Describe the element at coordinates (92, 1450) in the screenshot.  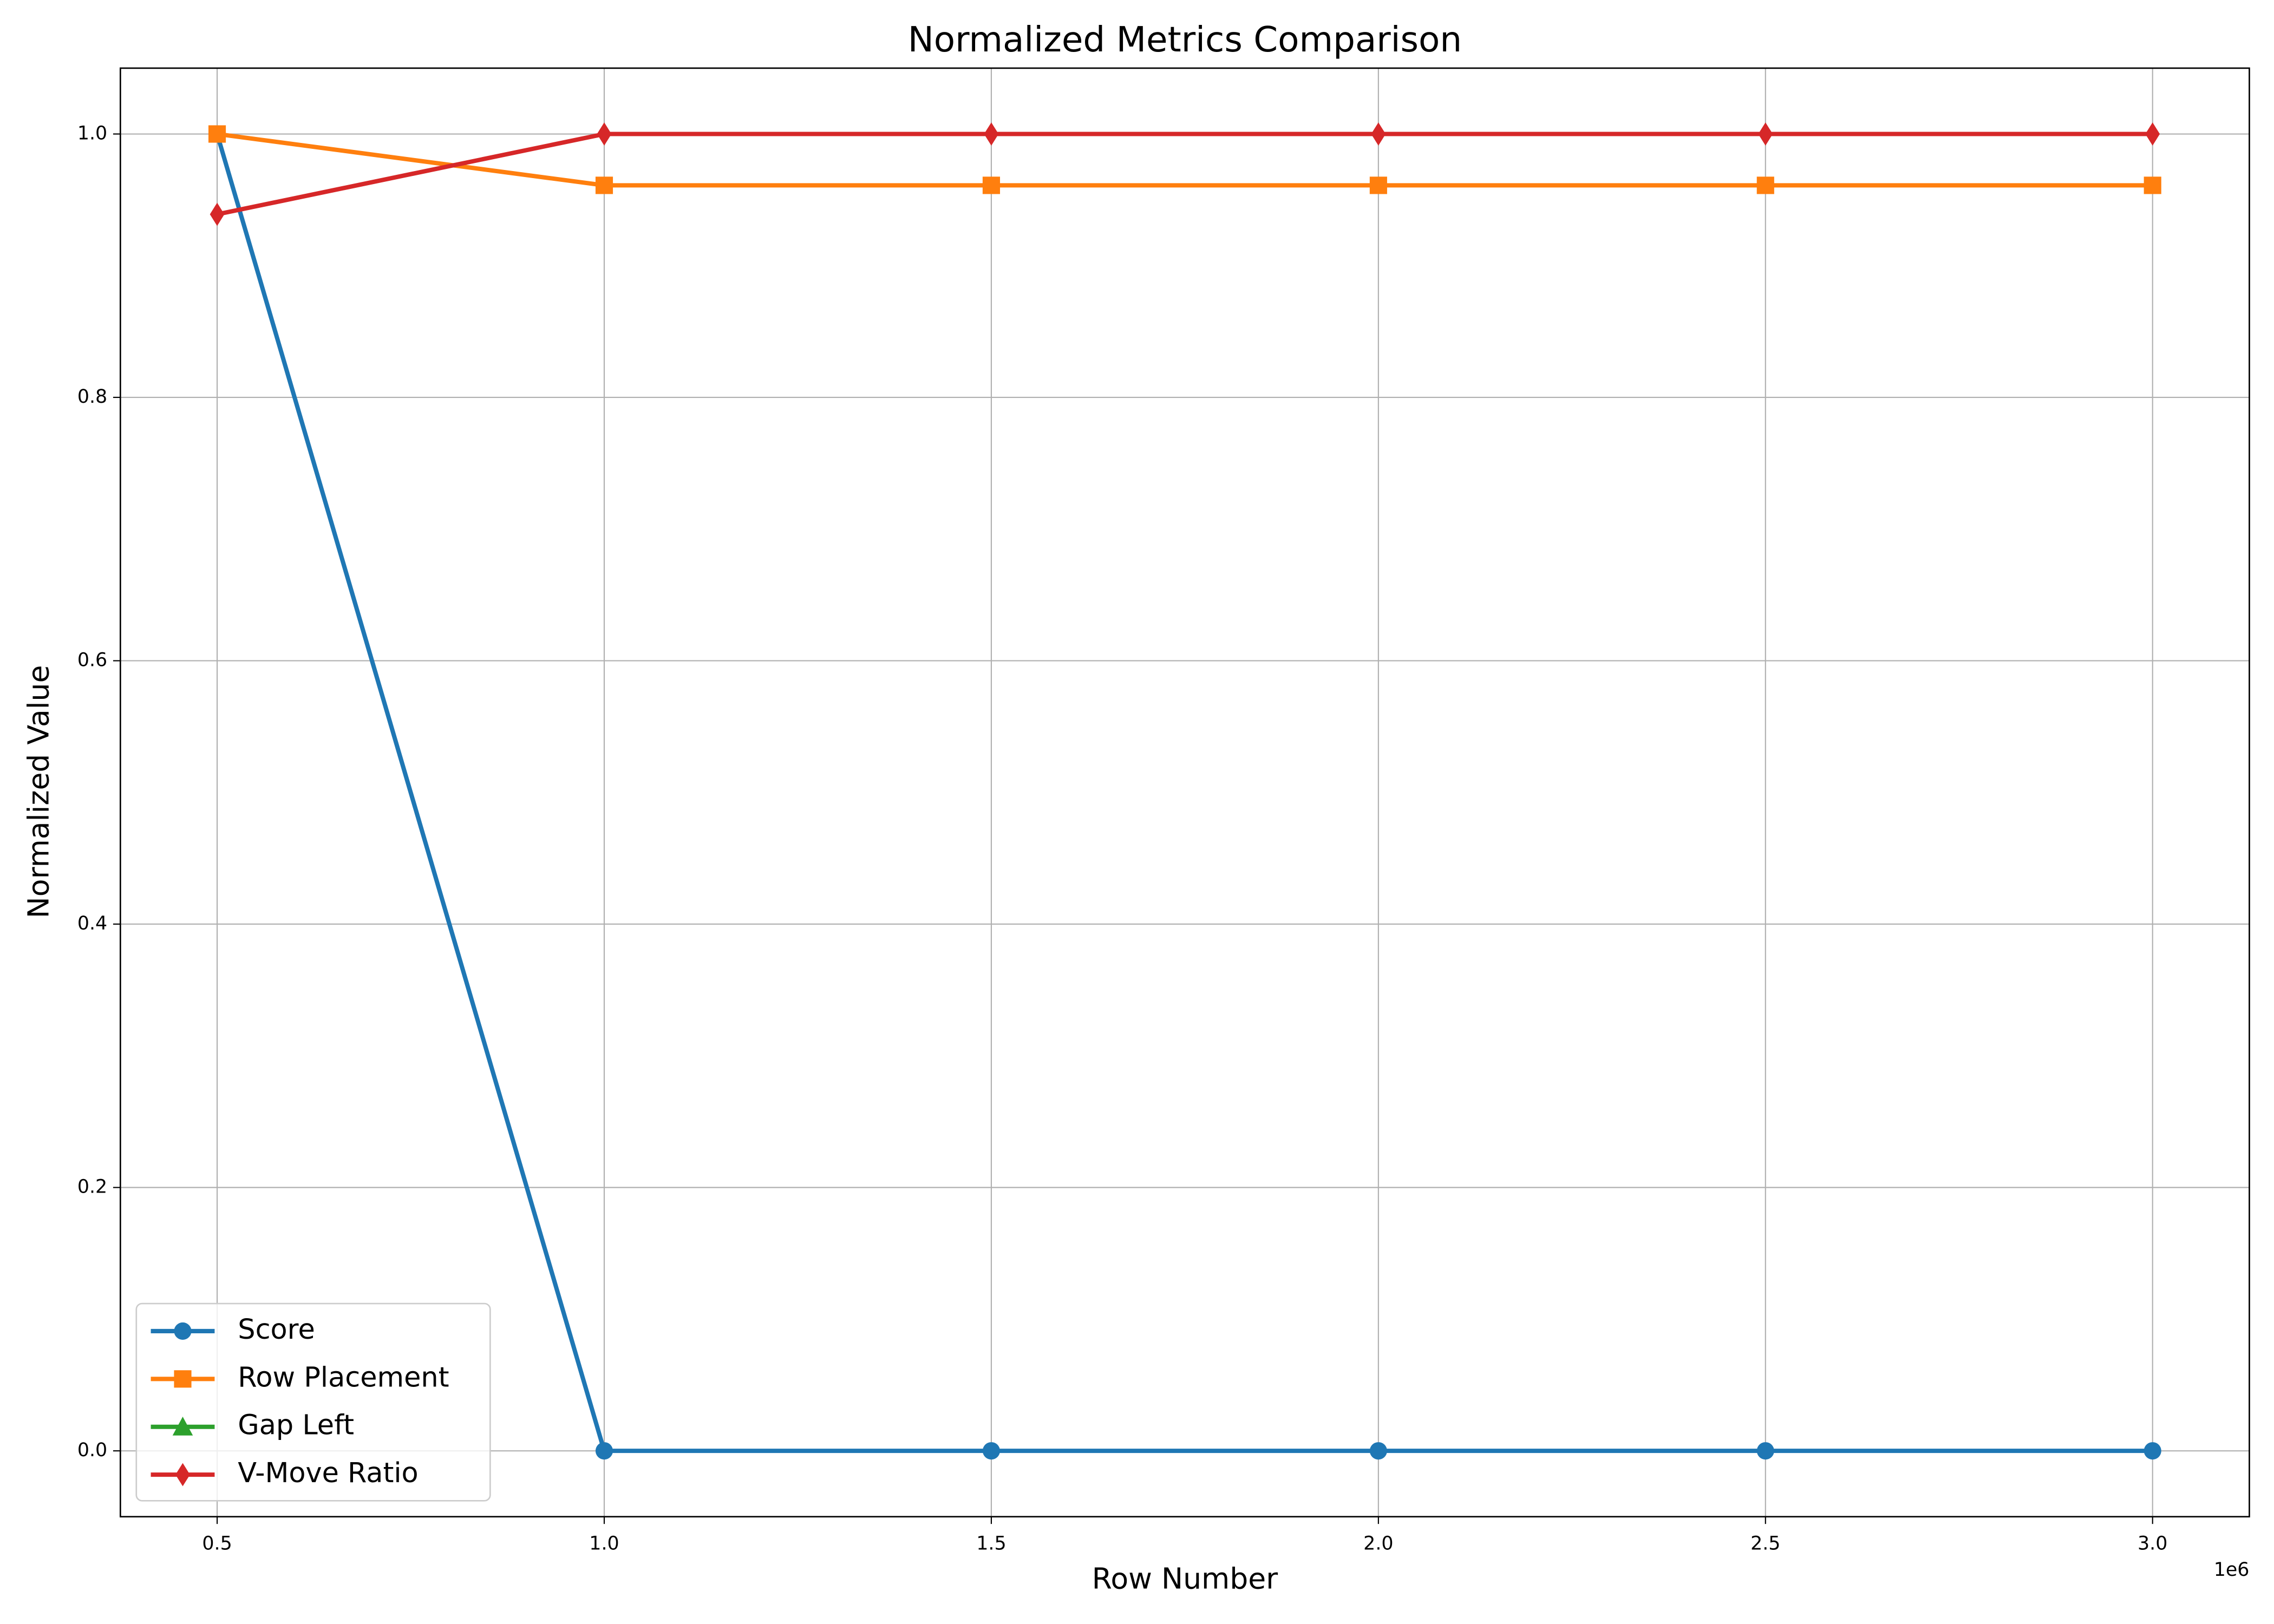
I see `y-tick-label: 0.0` at that location.